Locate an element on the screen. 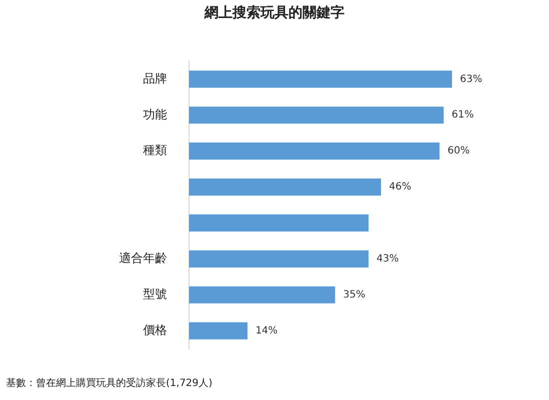  data-label: 63% is located at coordinates (471, 79).